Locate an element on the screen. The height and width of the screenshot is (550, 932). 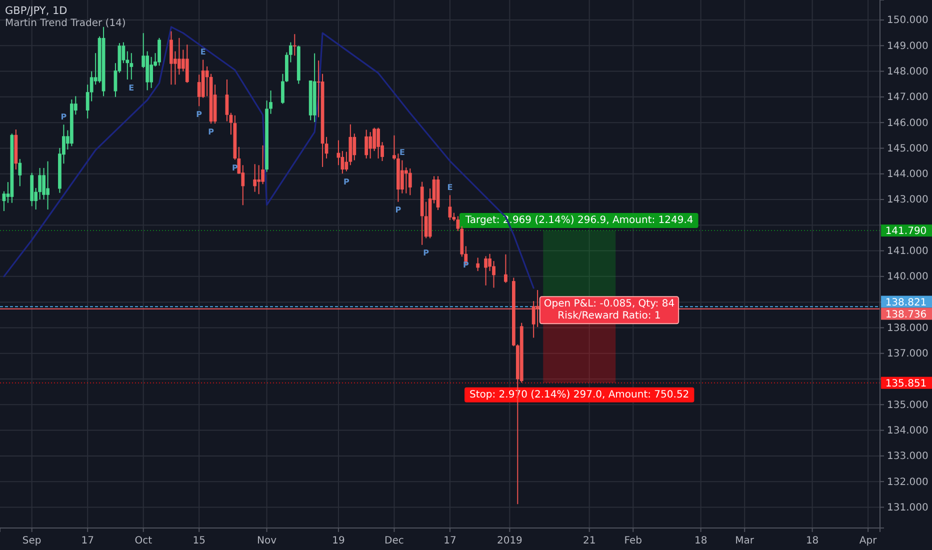
y-tick-label: 131.000 is located at coordinates (907, 508).